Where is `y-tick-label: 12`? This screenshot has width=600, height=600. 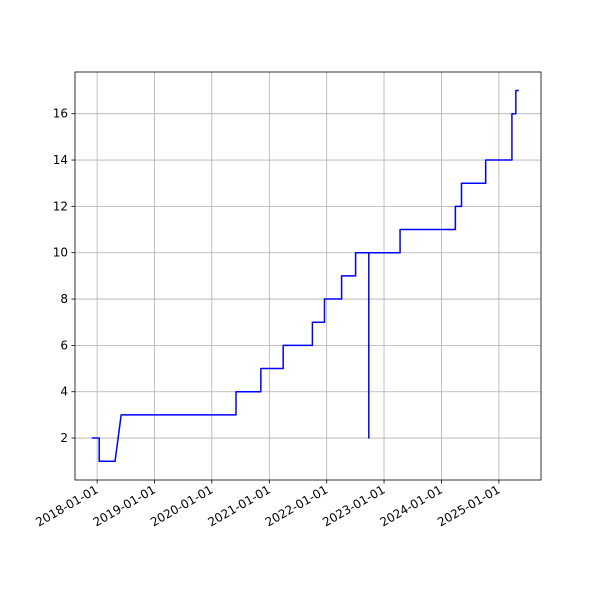
y-tick-label: 12 is located at coordinates (60, 206).